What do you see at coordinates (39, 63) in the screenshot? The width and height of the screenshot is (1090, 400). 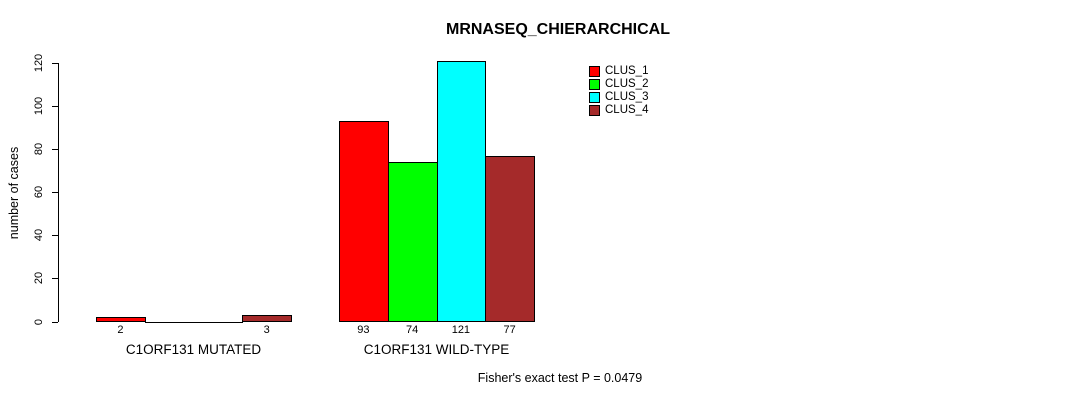 I see `y-tick-label: 120` at bounding box center [39, 63].